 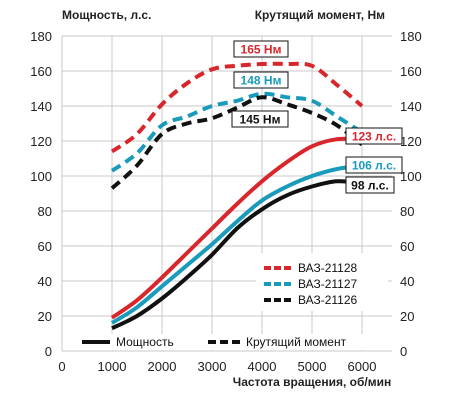 I want to click on legend-entry-label: ВАЗ-21128, so click(x=328, y=268).